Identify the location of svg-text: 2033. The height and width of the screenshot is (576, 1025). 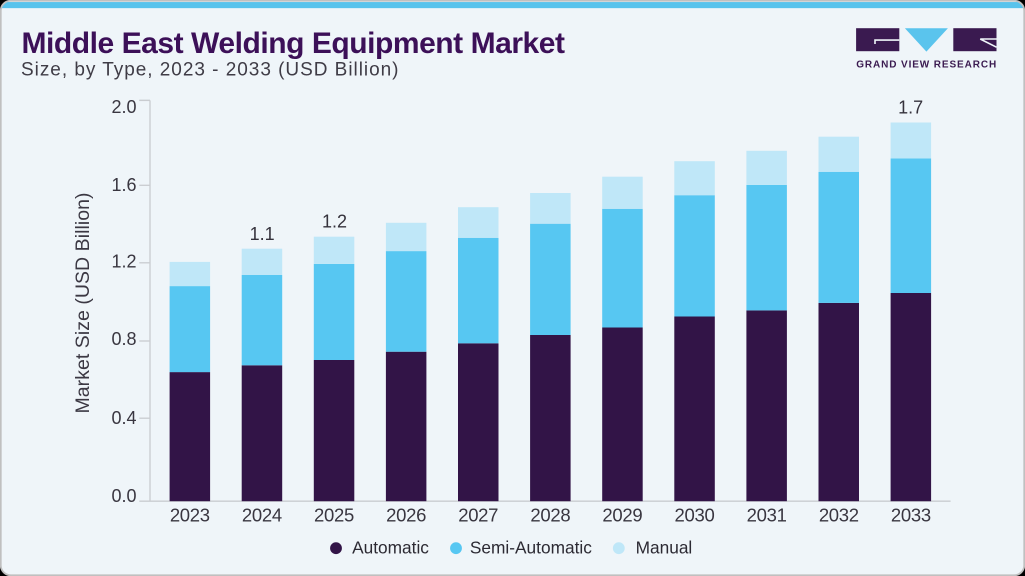
(911, 515).